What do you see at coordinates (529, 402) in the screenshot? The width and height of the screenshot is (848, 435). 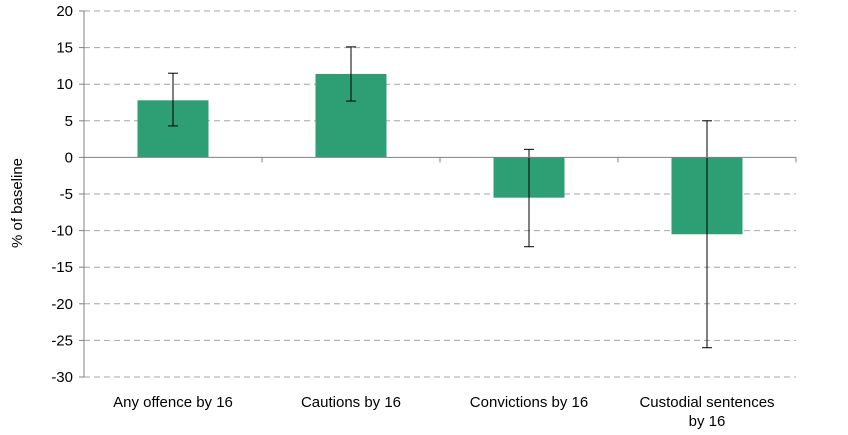 I see `category-label: Convictions by 16` at bounding box center [529, 402].